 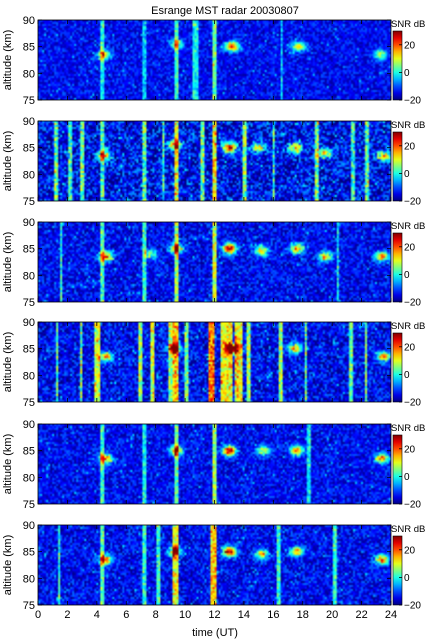 What do you see at coordinates (361, 615) in the screenshot?
I see `x-tick-label: 22` at bounding box center [361, 615].